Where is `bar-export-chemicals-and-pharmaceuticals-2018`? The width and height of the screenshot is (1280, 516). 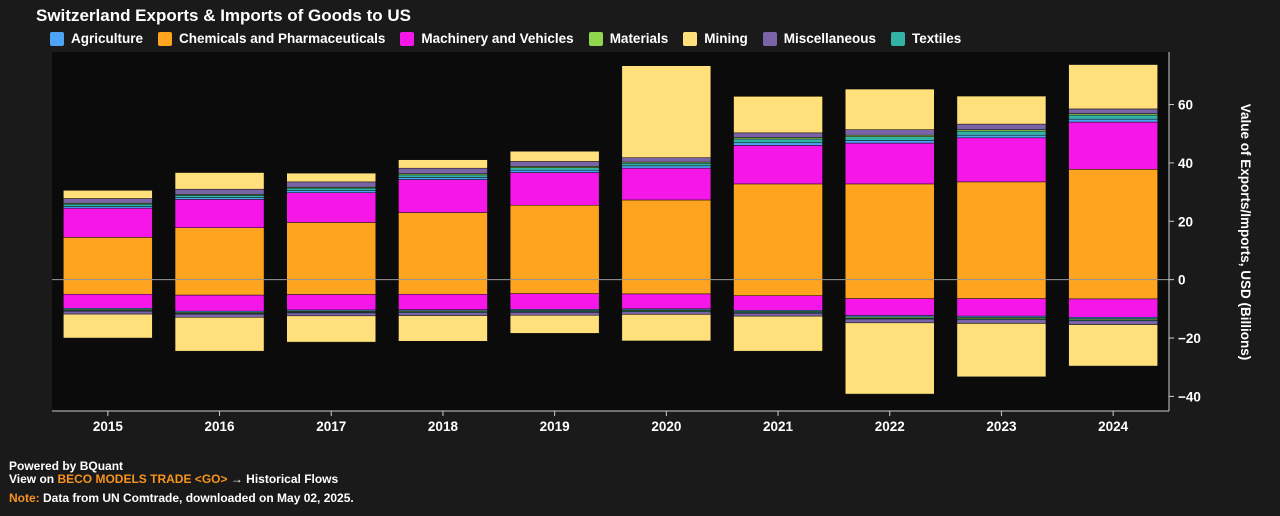 bar-export-chemicals-and-pharmaceuticals-2018 is located at coordinates (443, 246).